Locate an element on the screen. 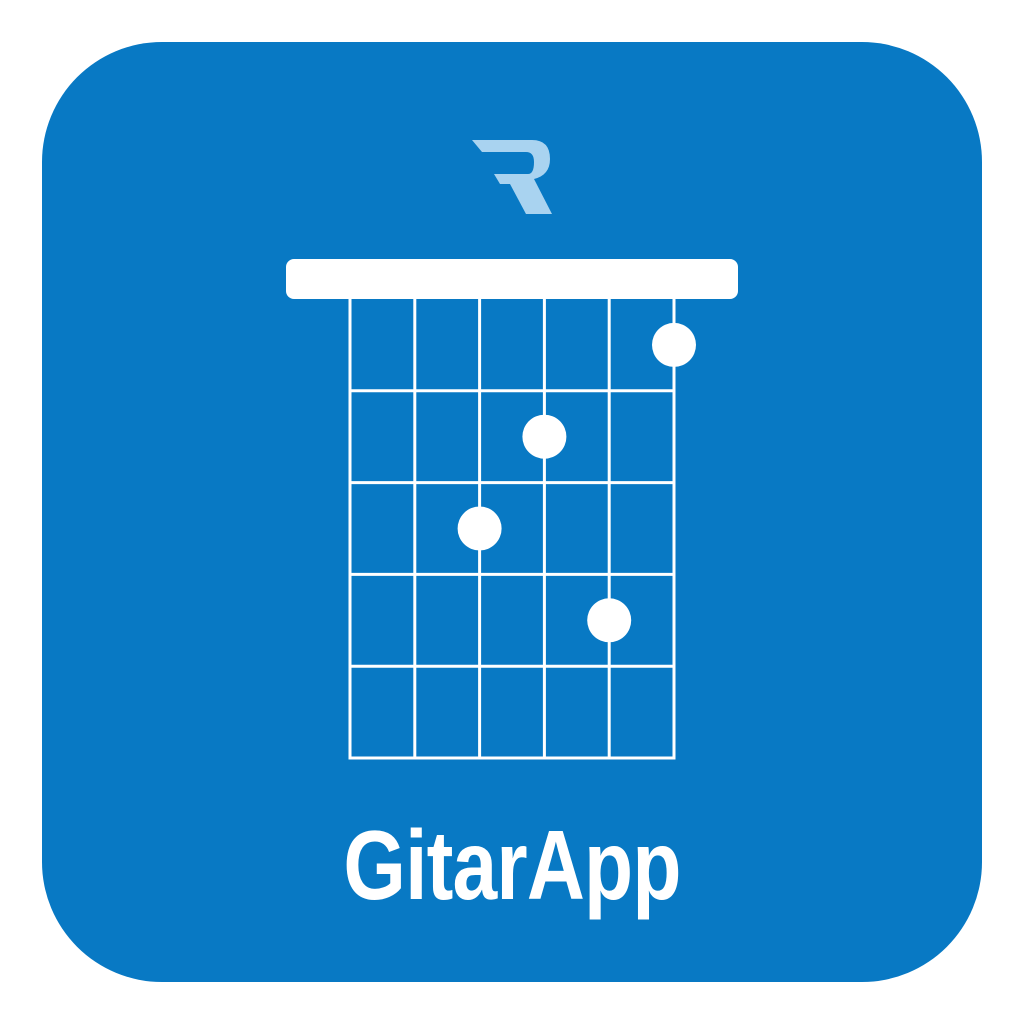 This screenshot has height=1024, width=1024. nut-bar is located at coordinates (512, 279).